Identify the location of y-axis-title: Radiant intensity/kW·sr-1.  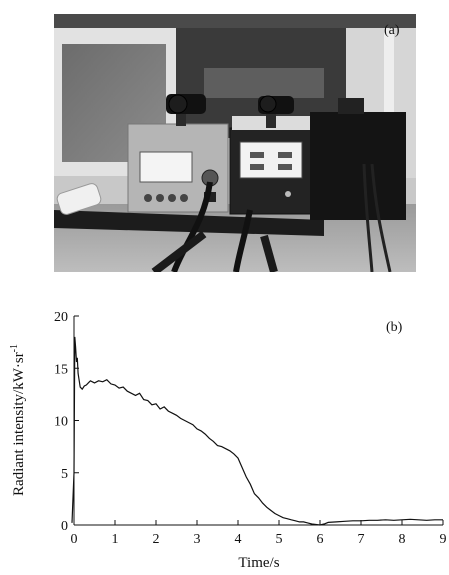
(18, 420).